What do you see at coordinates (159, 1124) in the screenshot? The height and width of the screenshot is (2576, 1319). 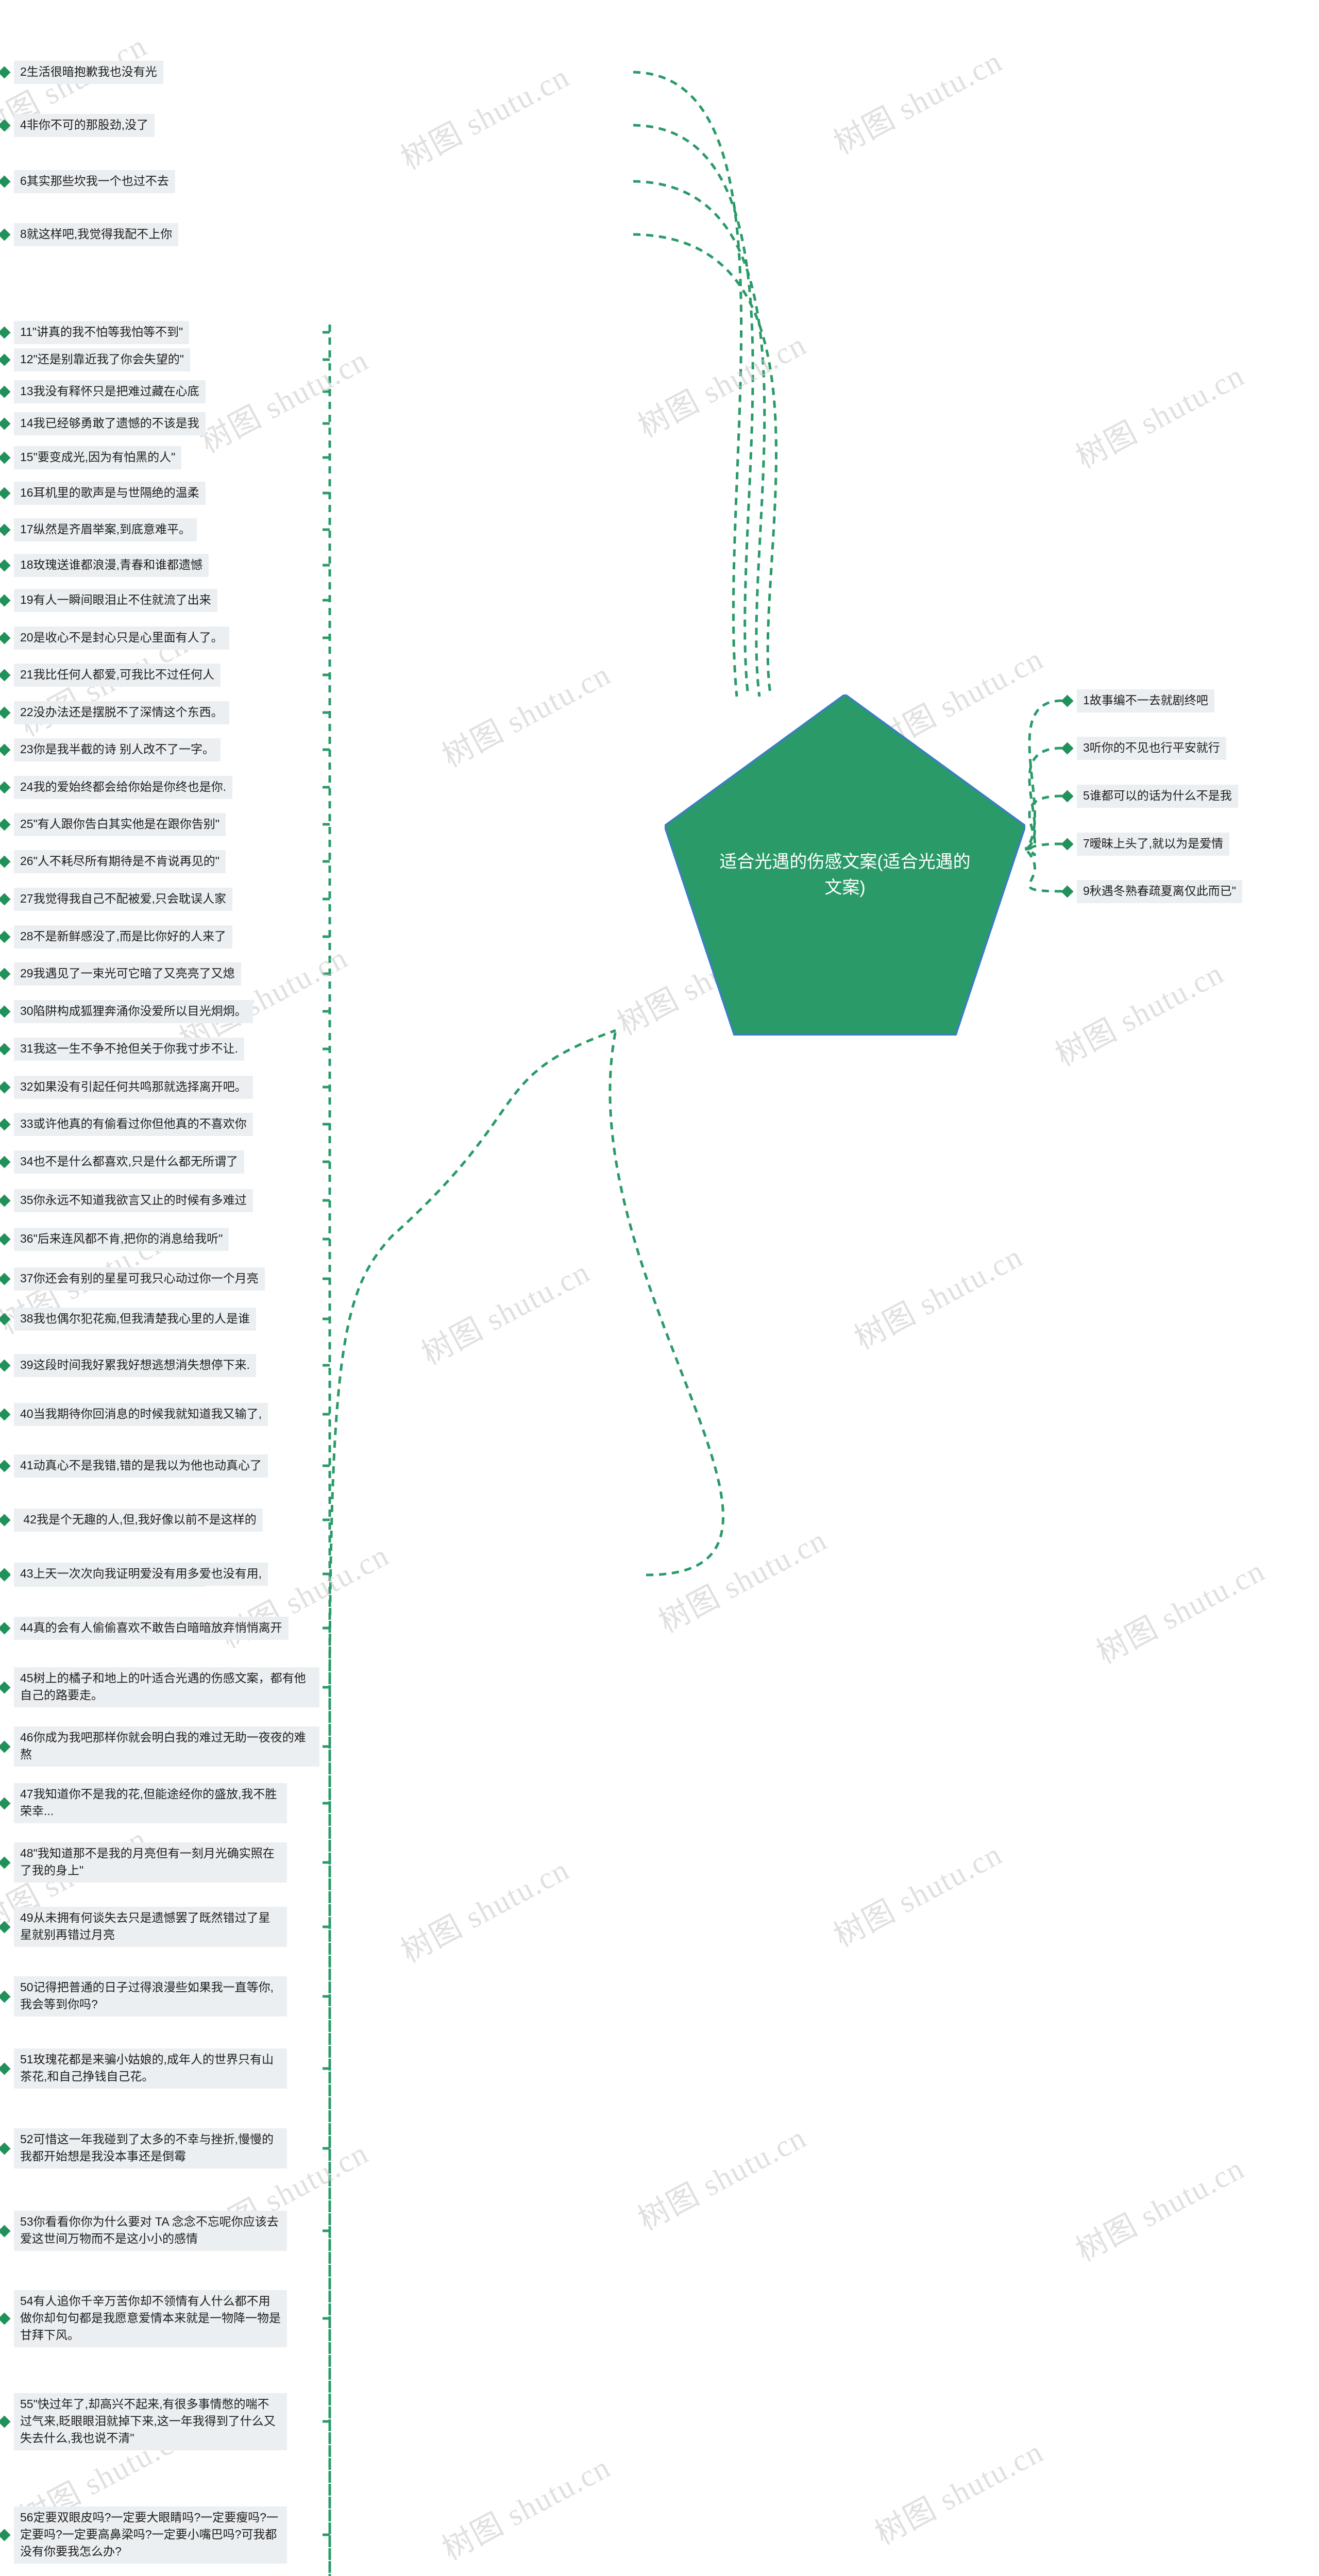 I see `leaf-node-left-22: 33或许他真的有偷看过你但他真的不喜欢你` at bounding box center [159, 1124].